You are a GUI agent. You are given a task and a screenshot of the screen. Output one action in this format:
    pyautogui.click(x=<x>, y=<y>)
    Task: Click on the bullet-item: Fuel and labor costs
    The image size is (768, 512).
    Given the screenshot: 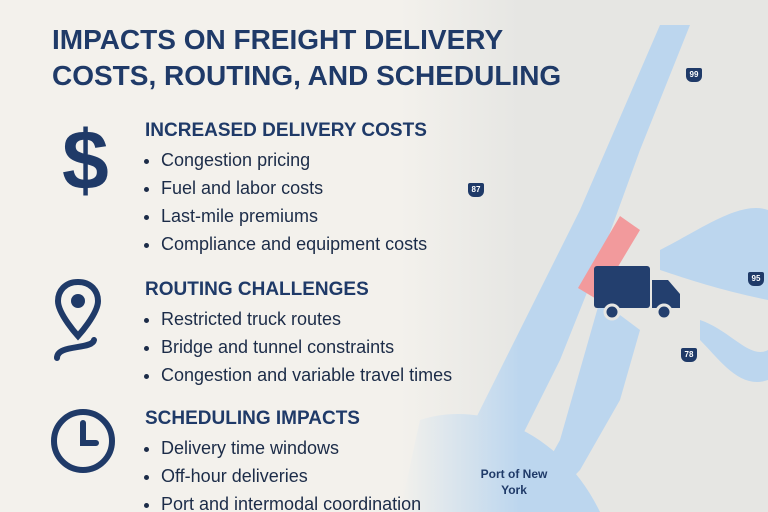 What is the action you would take?
    pyautogui.click(x=294, y=188)
    